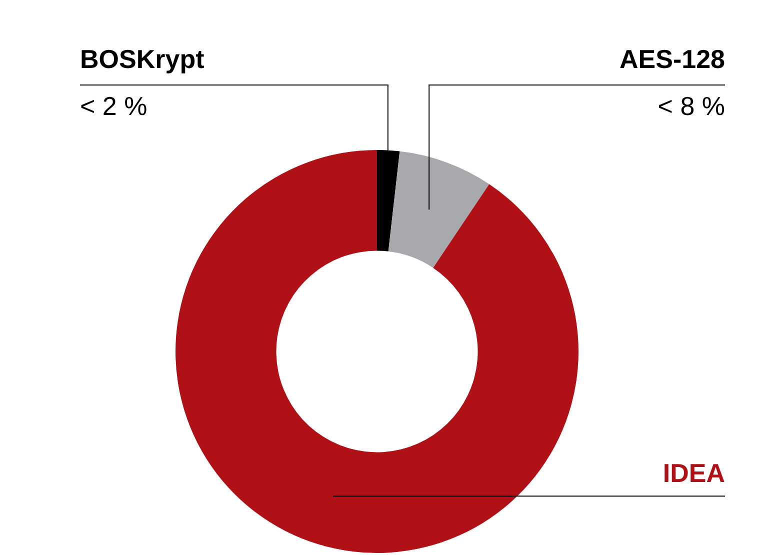 The image size is (765, 555). What do you see at coordinates (142, 59) in the screenshot?
I see `slice-label: BOSKrypt` at bounding box center [142, 59].